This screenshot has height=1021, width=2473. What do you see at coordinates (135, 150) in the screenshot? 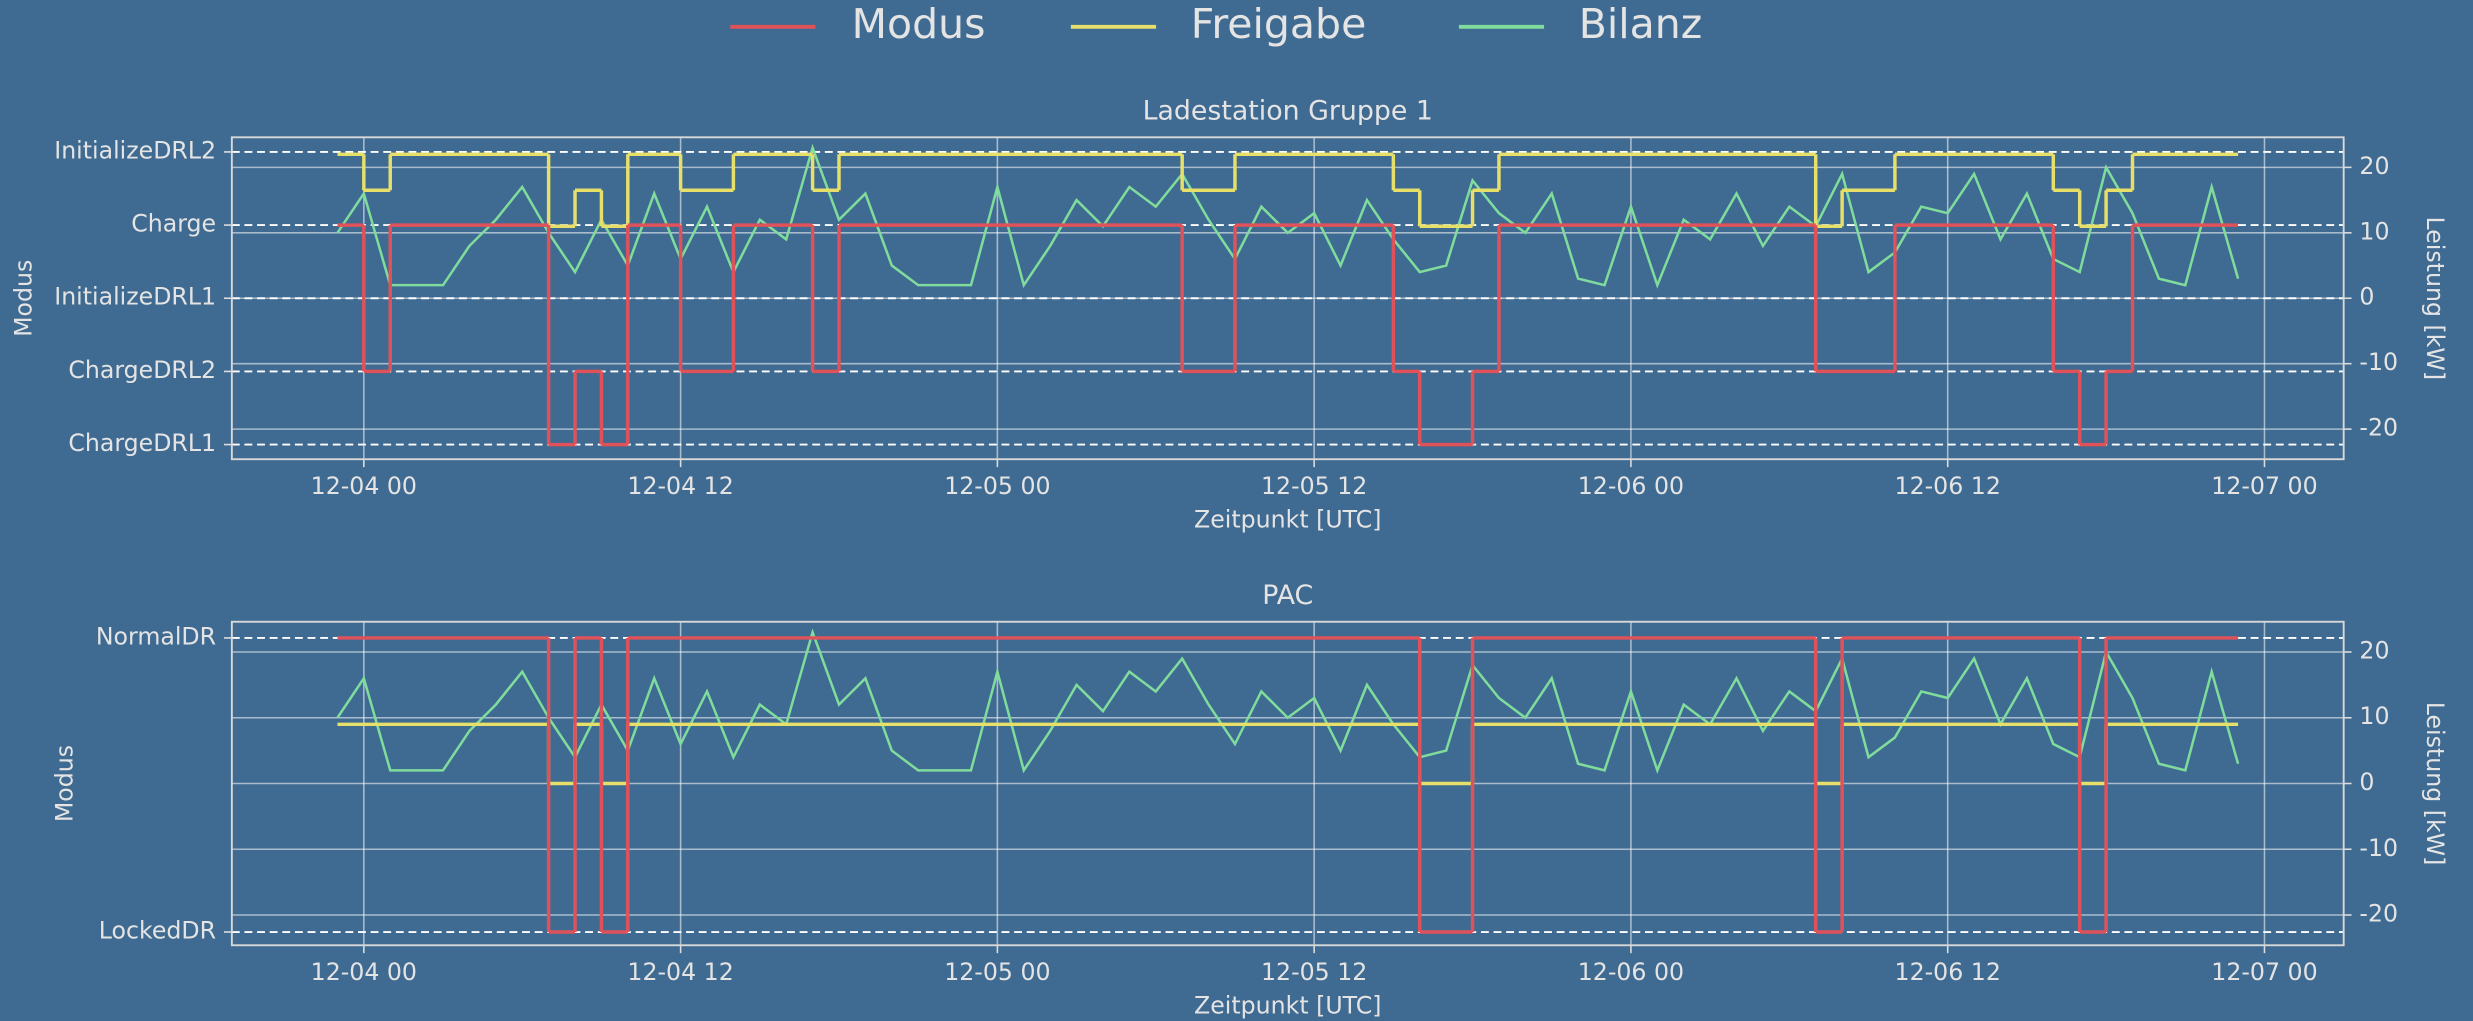
I see `y-tick-label: InitializeDRL2` at bounding box center [135, 150].